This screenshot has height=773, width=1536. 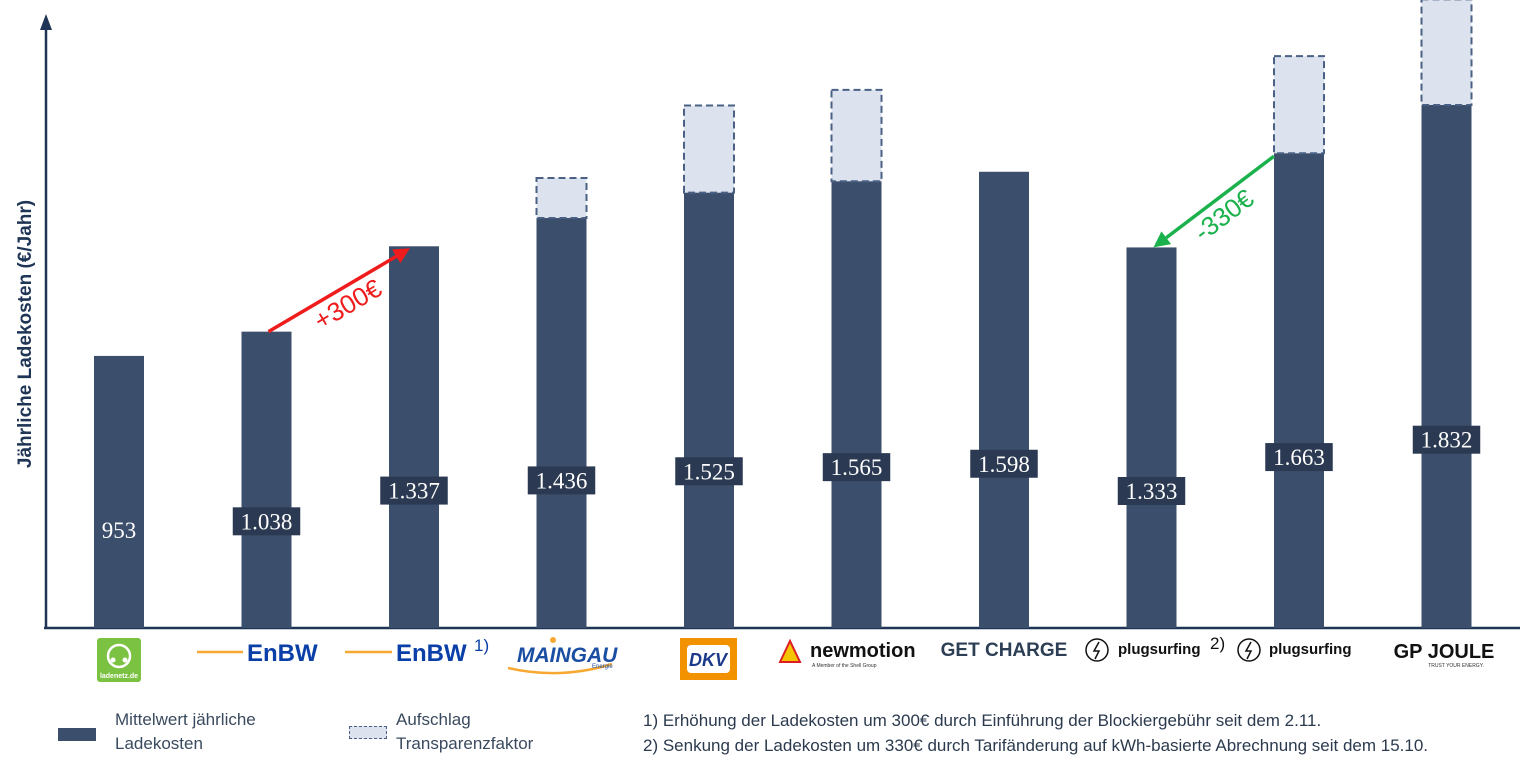 I want to click on svg-text: 1.565, so click(x=857, y=467).